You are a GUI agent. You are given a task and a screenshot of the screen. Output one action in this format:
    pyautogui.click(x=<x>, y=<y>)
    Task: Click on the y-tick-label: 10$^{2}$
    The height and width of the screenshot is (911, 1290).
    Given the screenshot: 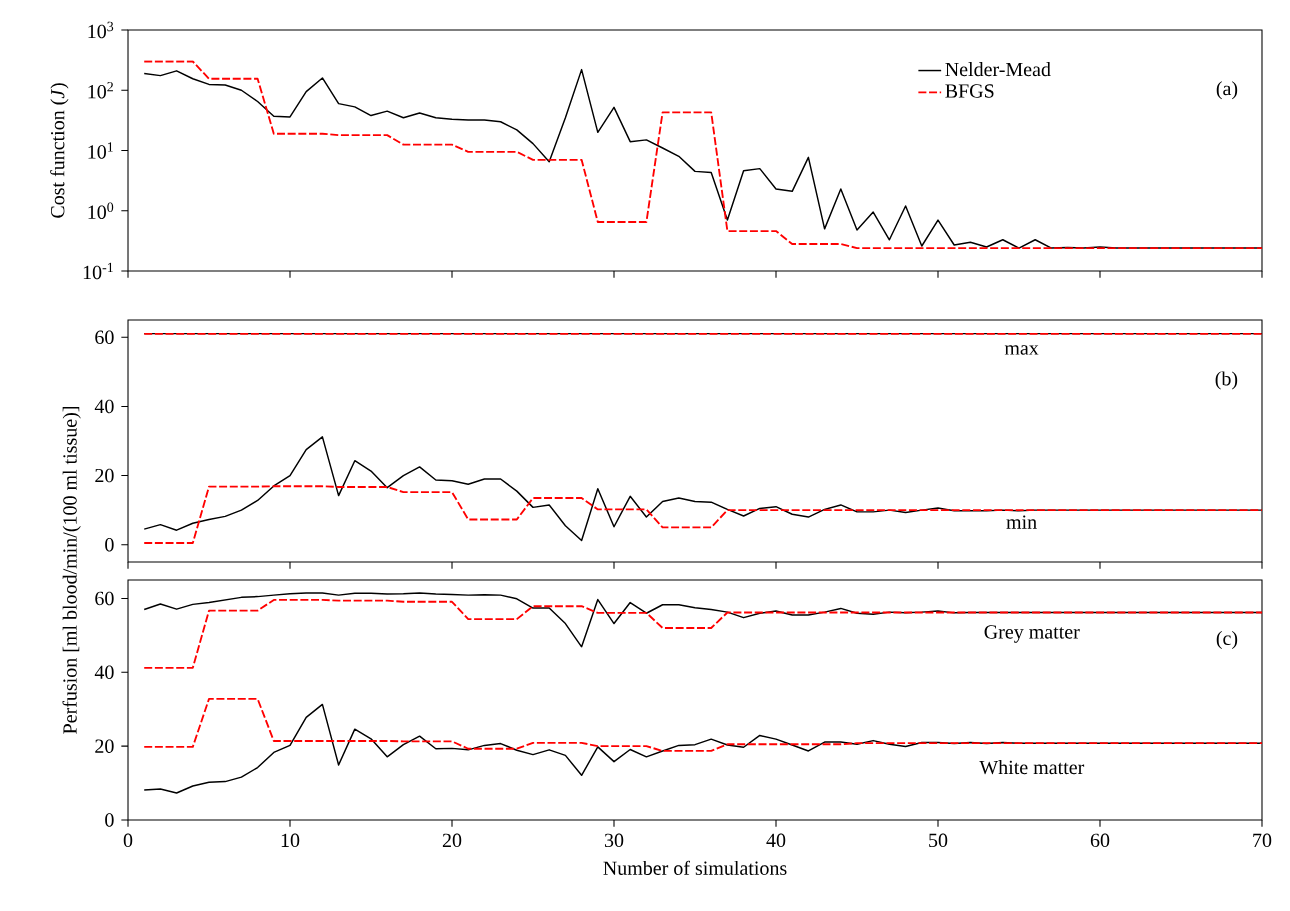 What is the action you would take?
    pyautogui.click(x=100, y=90)
    